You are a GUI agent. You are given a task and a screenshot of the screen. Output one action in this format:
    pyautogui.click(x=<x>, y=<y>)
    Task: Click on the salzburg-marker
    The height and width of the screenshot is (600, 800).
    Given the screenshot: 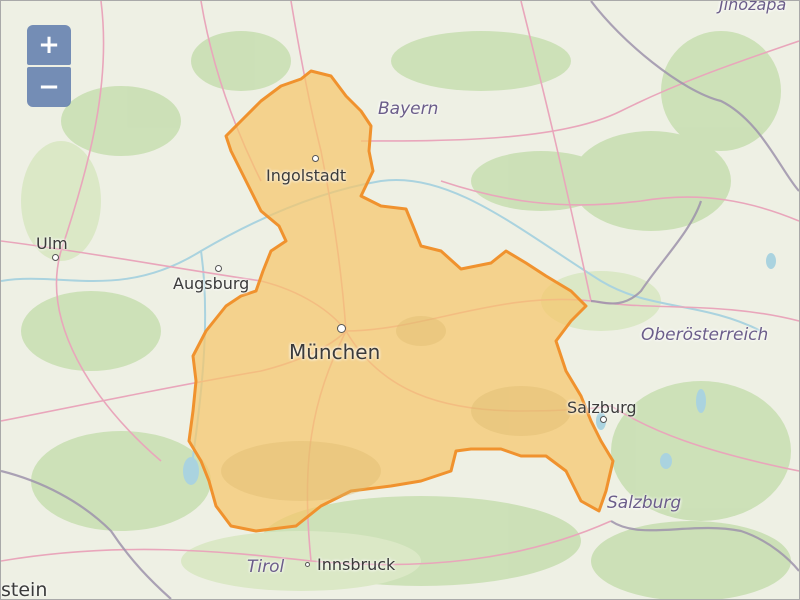 What is the action you would take?
    pyautogui.click(x=603, y=419)
    